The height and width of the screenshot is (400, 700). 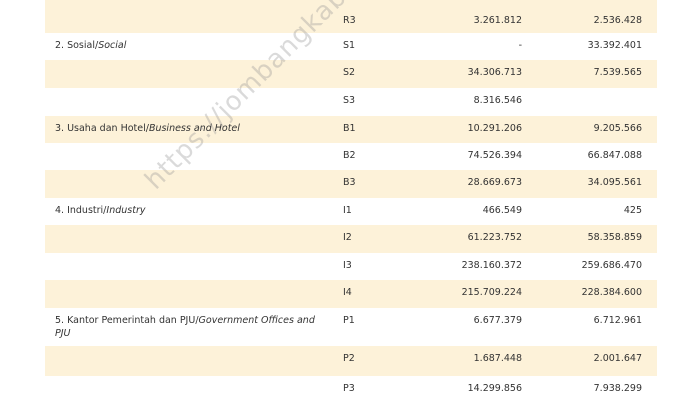 What do you see at coordinates (617, 320) in the screenshot?
I see `cell-v2: 6.712.961` at bounding box center [617, 320].